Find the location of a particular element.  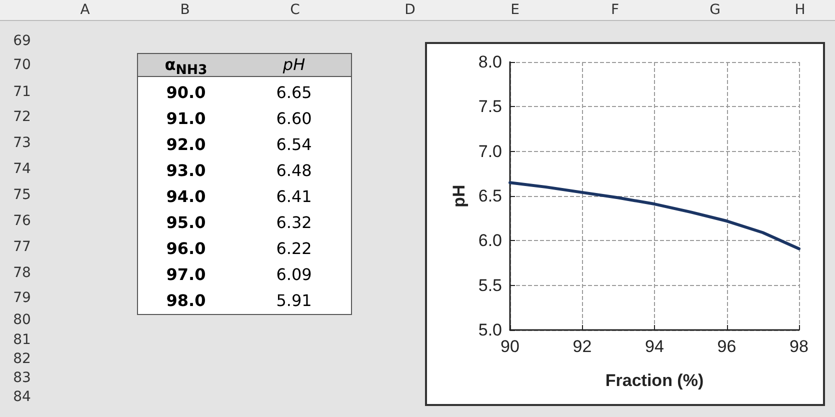

y-tick-label: 5.5 is located at coordinates (490, 285).